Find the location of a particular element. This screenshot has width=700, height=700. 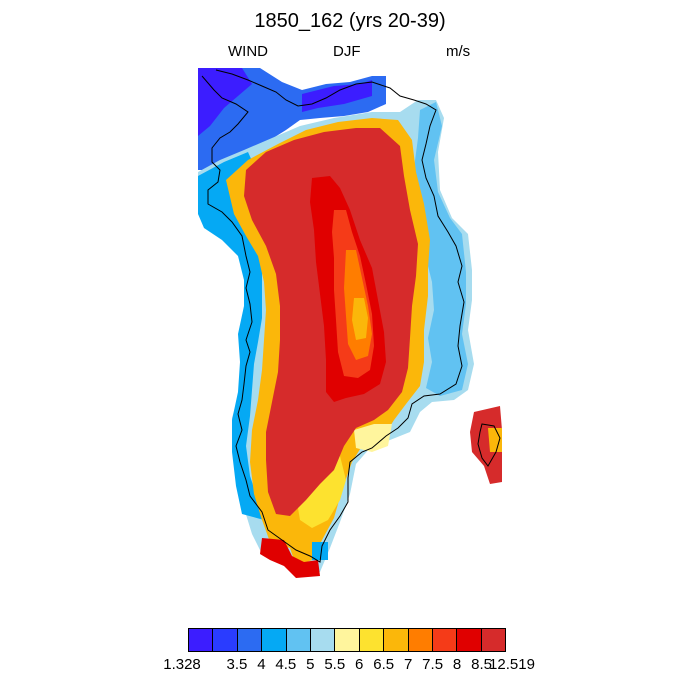

colorbar-label: 5.5 is located at coordinates (335, 664).